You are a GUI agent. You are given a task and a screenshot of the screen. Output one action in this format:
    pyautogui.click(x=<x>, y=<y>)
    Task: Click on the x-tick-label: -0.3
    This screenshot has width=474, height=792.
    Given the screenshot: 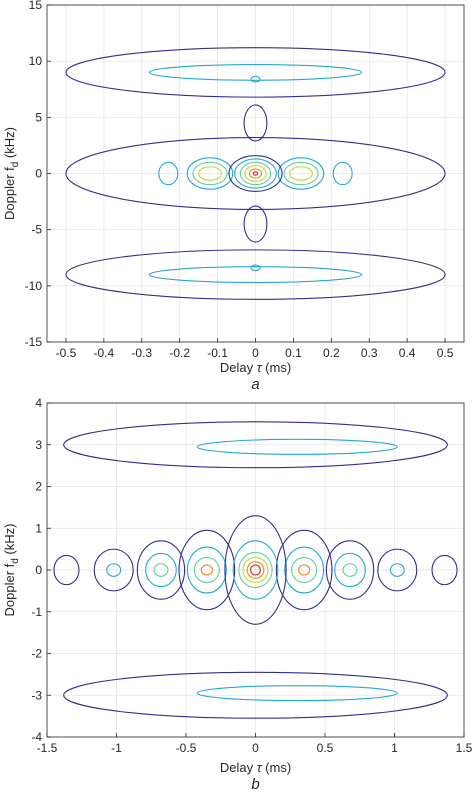 What is the action you would take?
    pyautogui.click(x=141, y=353)
    